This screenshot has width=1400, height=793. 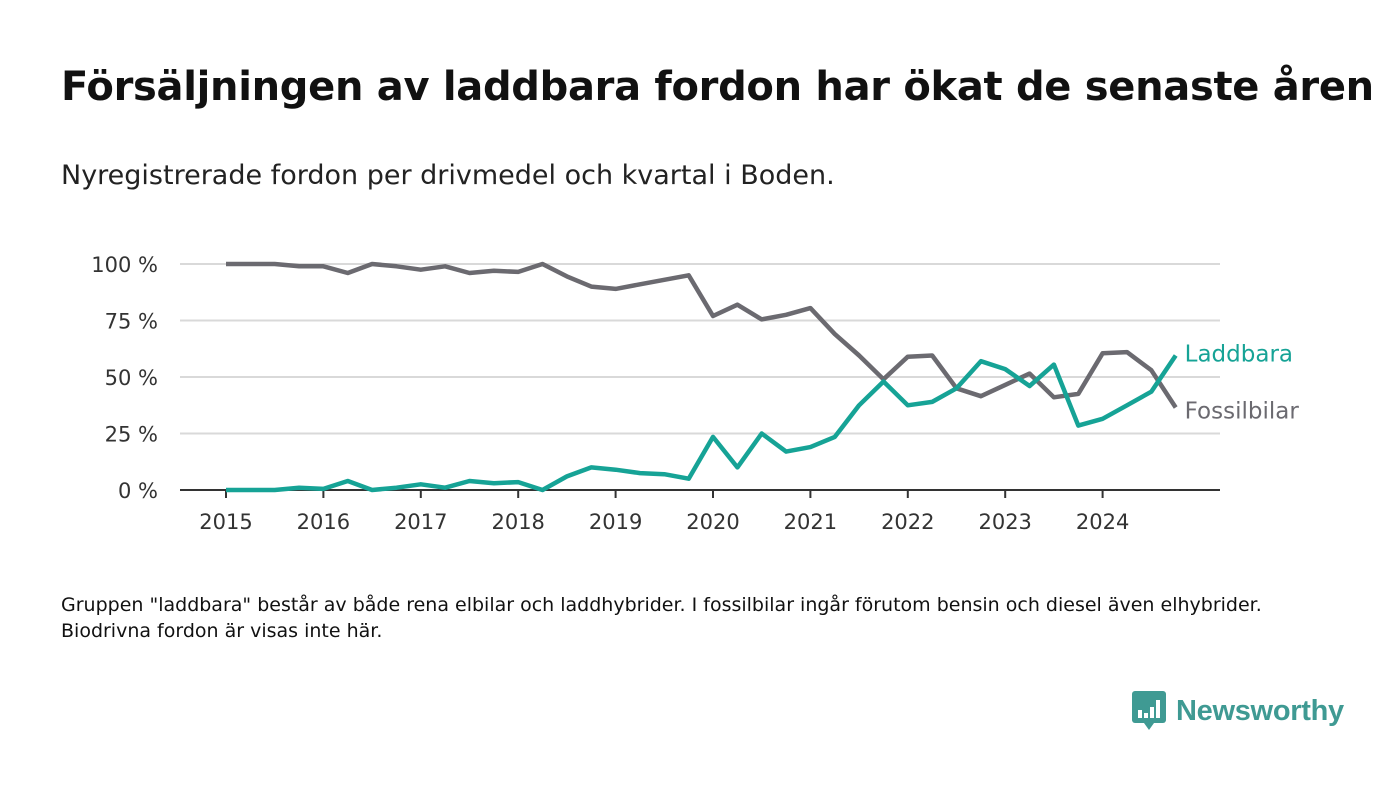 I want to click on x-tick-label: 2023, so click(x=1004, y=522).